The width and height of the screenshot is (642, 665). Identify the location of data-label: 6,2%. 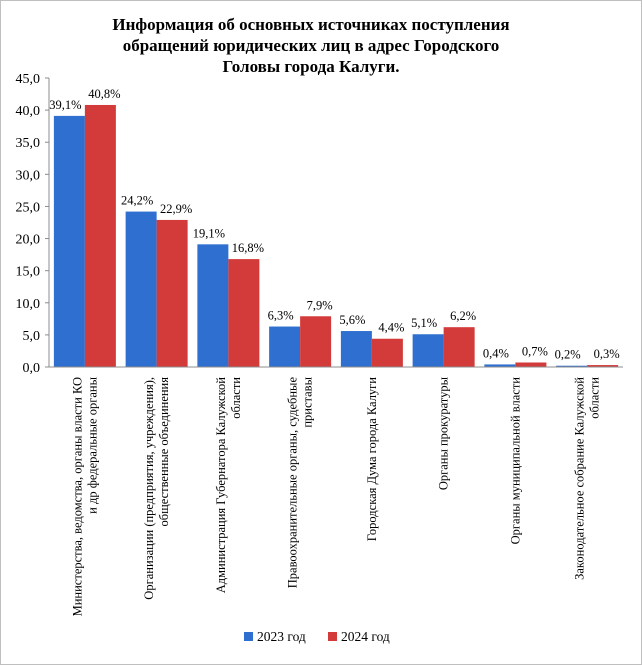
(463, 316).